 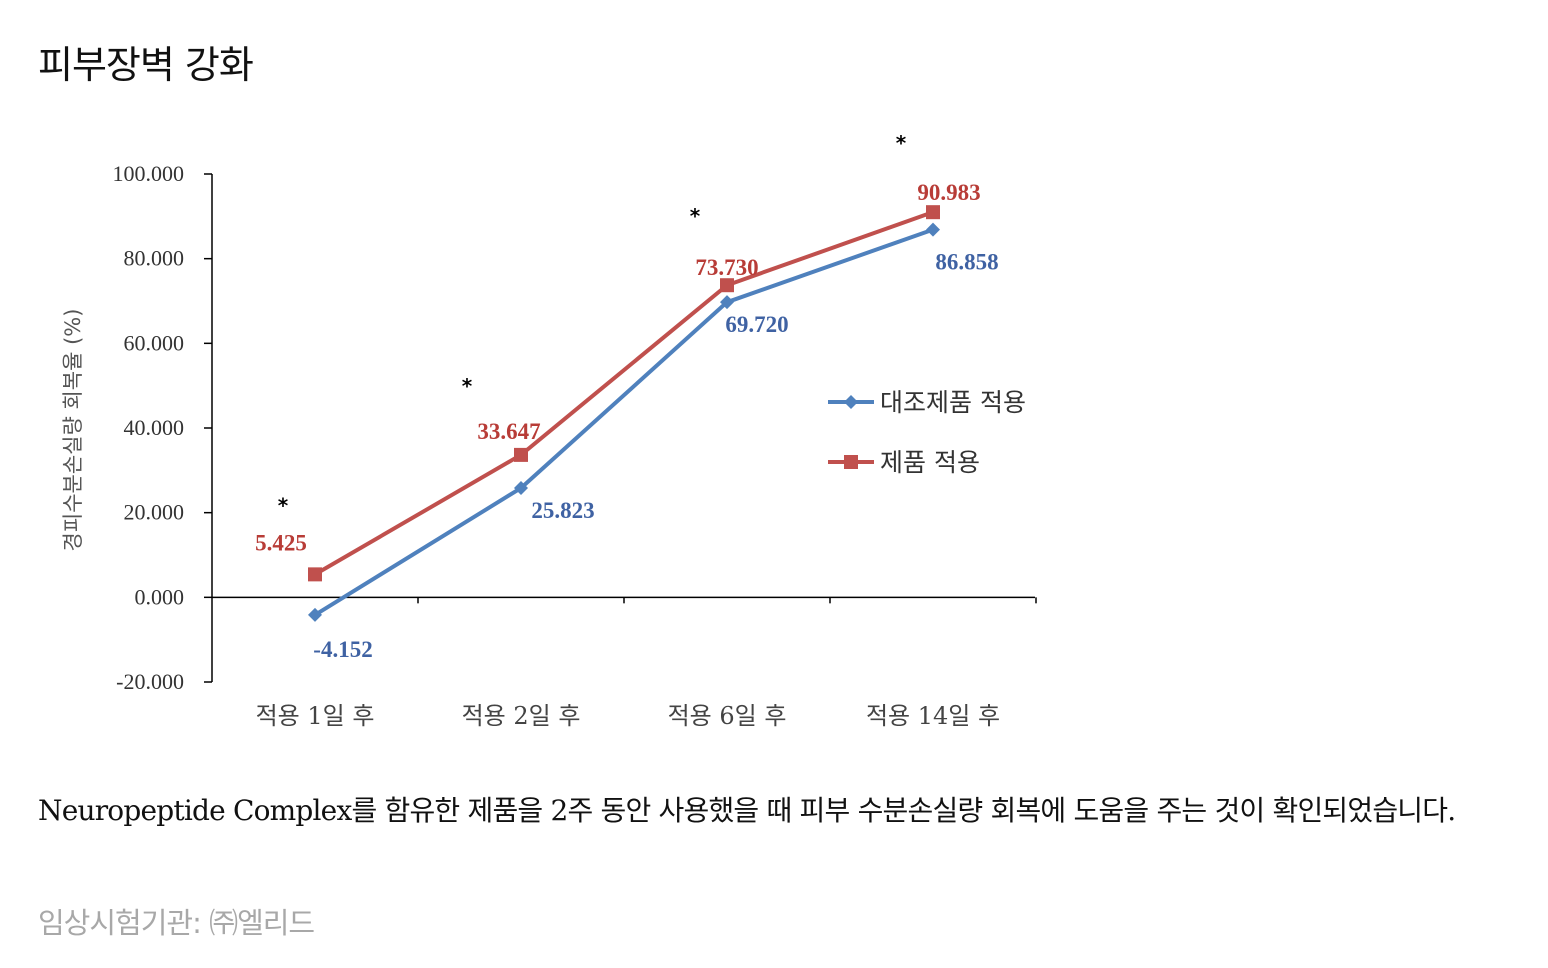 I want to click on source-note: 임상시험기관: ㈜엘리드, so click(x=176, y=923).